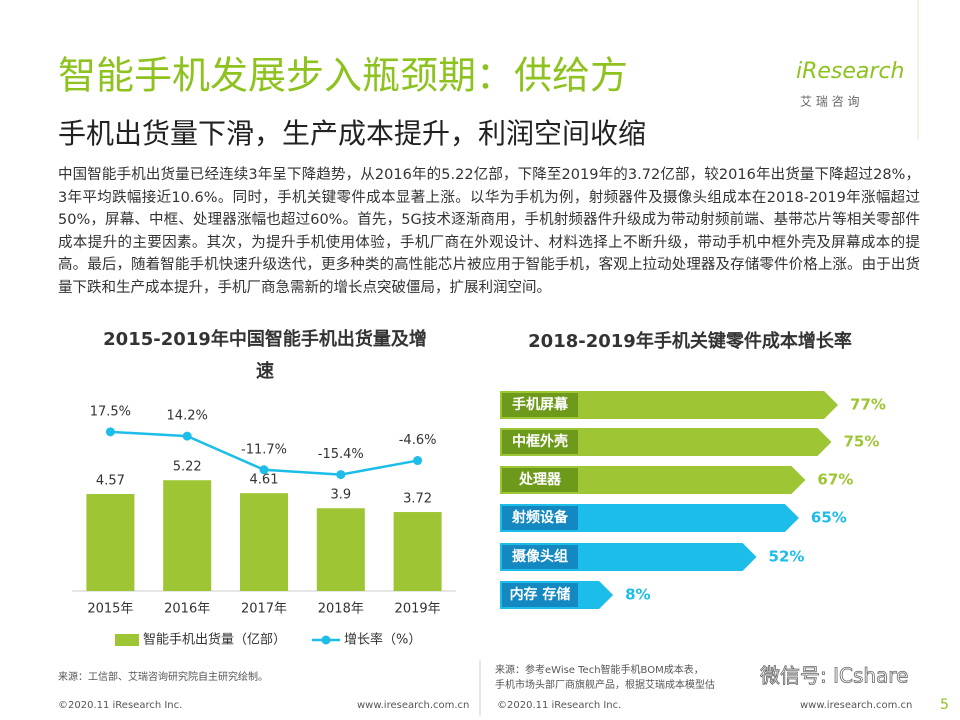 This screenshot has height=720, width=960. Describe the element at coordinates (690, 341) in the screenshot. I see `chart-title: 2018-2019年手机关键零件成本增长率` at that location.